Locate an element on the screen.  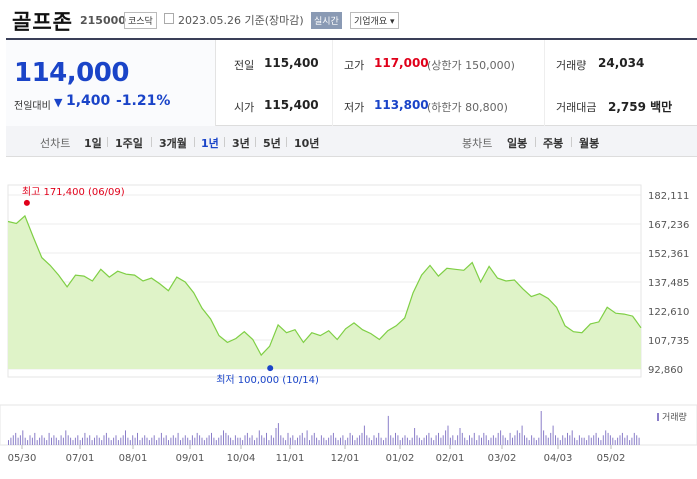
candle-monthly: 월봉 is located at coordinates (589, 143).